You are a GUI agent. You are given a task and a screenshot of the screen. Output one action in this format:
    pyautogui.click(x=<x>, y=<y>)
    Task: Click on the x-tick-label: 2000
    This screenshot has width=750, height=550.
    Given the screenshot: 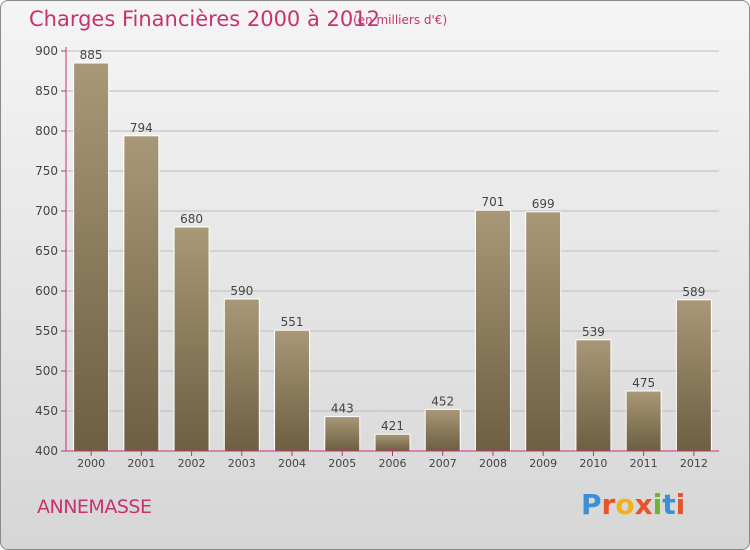 What is the action you would take?
    pyautogui.click(x=91, y=463)
    